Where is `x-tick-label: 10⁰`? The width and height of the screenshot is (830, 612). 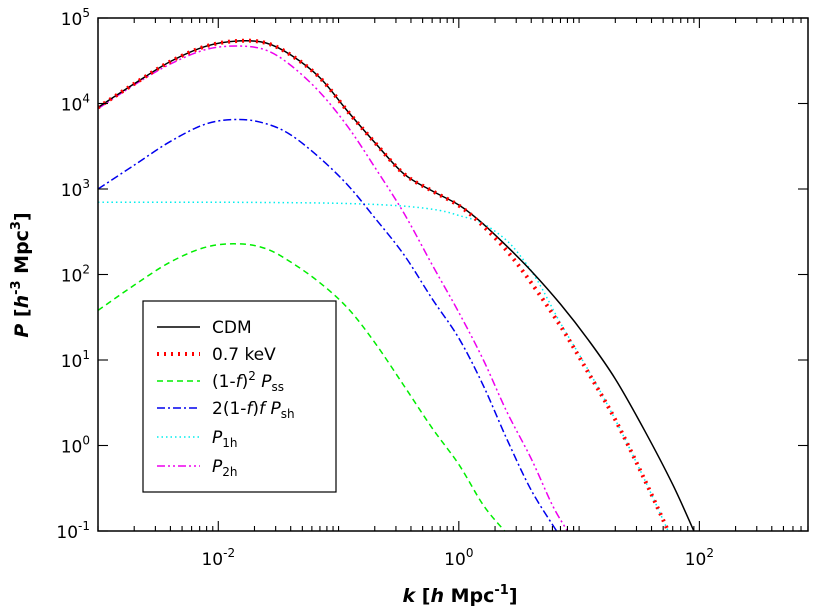 x-tick-label: 10⁰ is located at coordinates (458, 558).